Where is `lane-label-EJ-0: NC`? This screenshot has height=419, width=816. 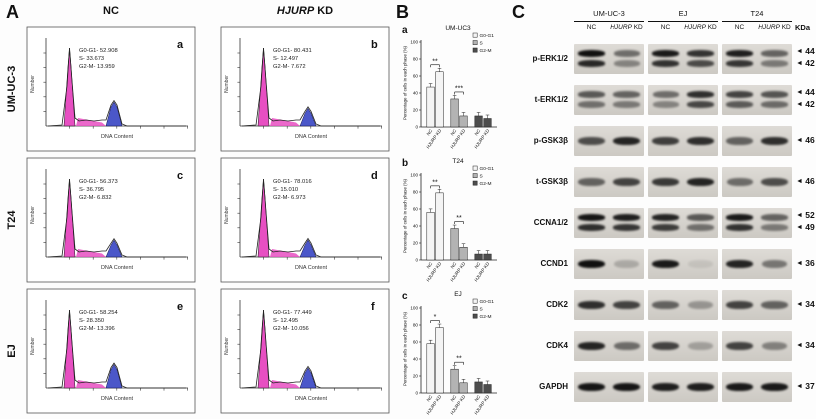 lane-label-EJ-0: NC is located at coordinates (665, 27).